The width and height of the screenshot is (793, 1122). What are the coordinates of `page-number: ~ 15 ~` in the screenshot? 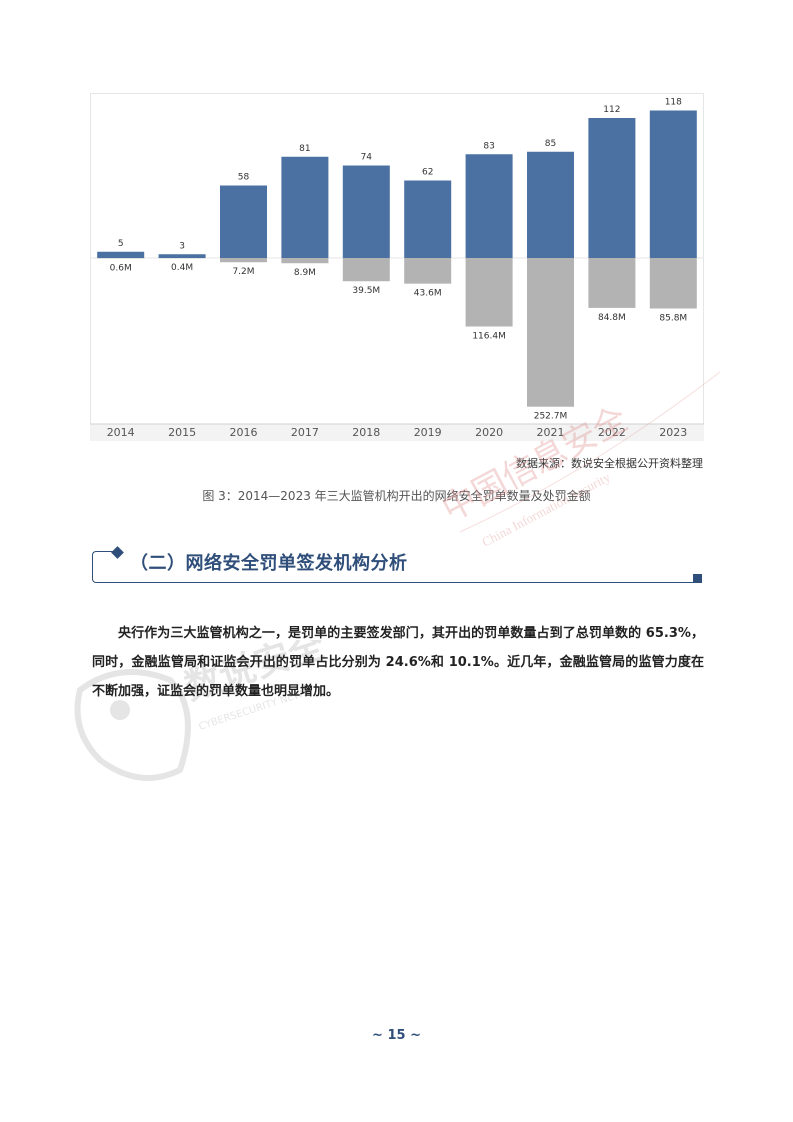 It's located at (396, 1035).